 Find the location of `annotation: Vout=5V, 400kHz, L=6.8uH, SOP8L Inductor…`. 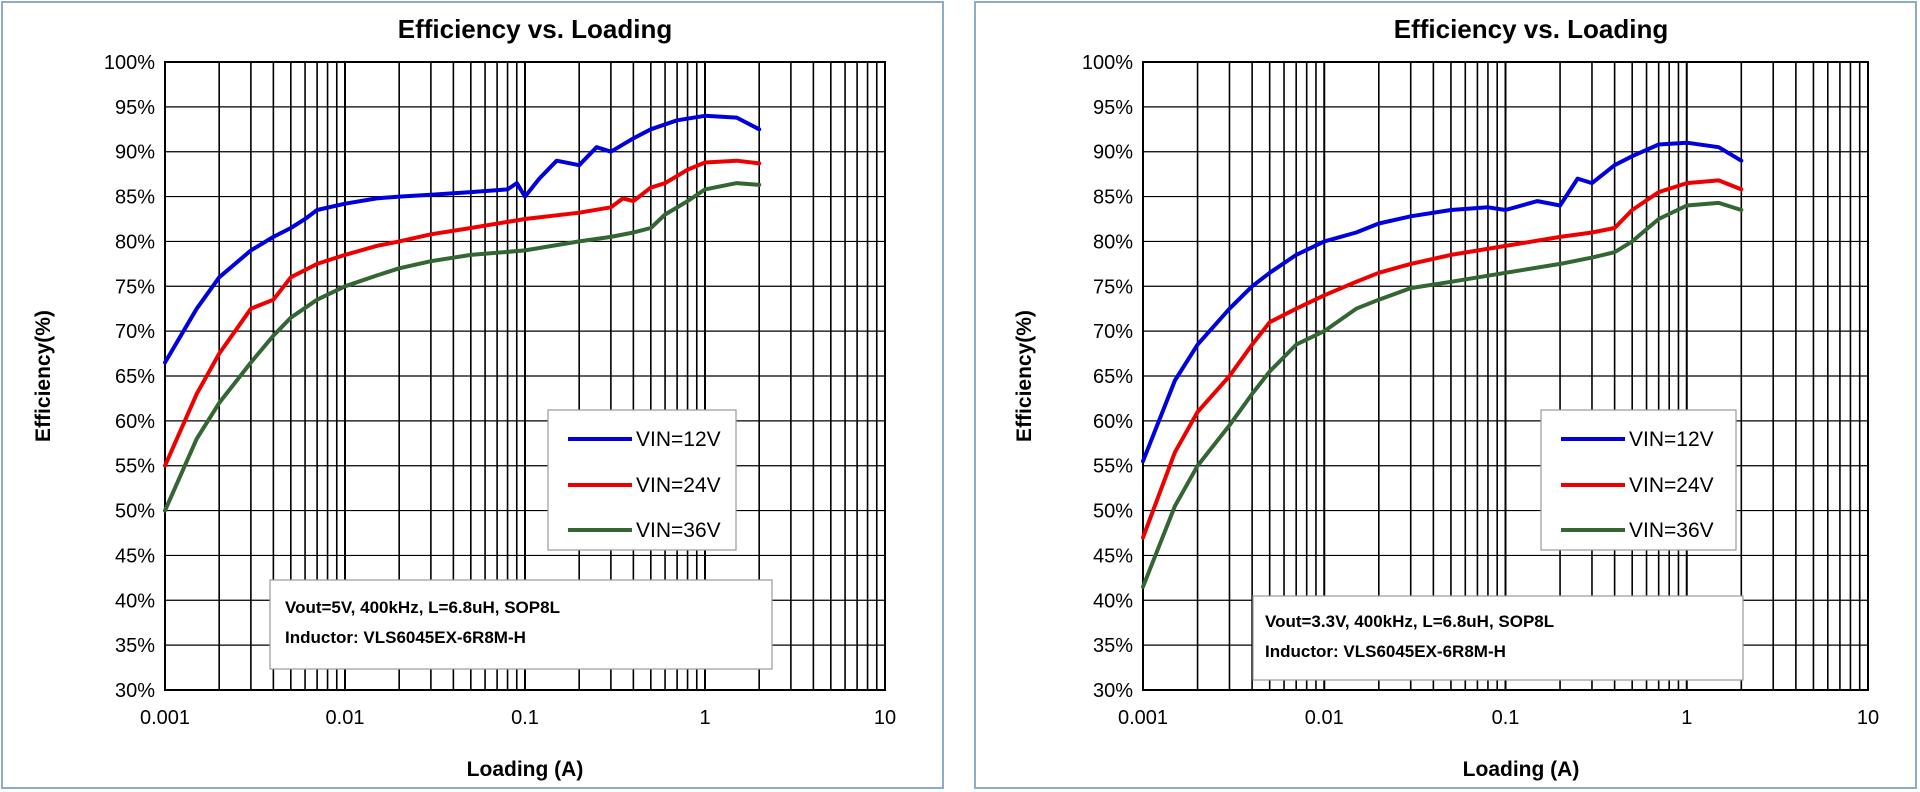

annotation: Vout=5V, 400kHz, L=6.8uH, SOP8L Inductor… is located at coordinates (521, 624).